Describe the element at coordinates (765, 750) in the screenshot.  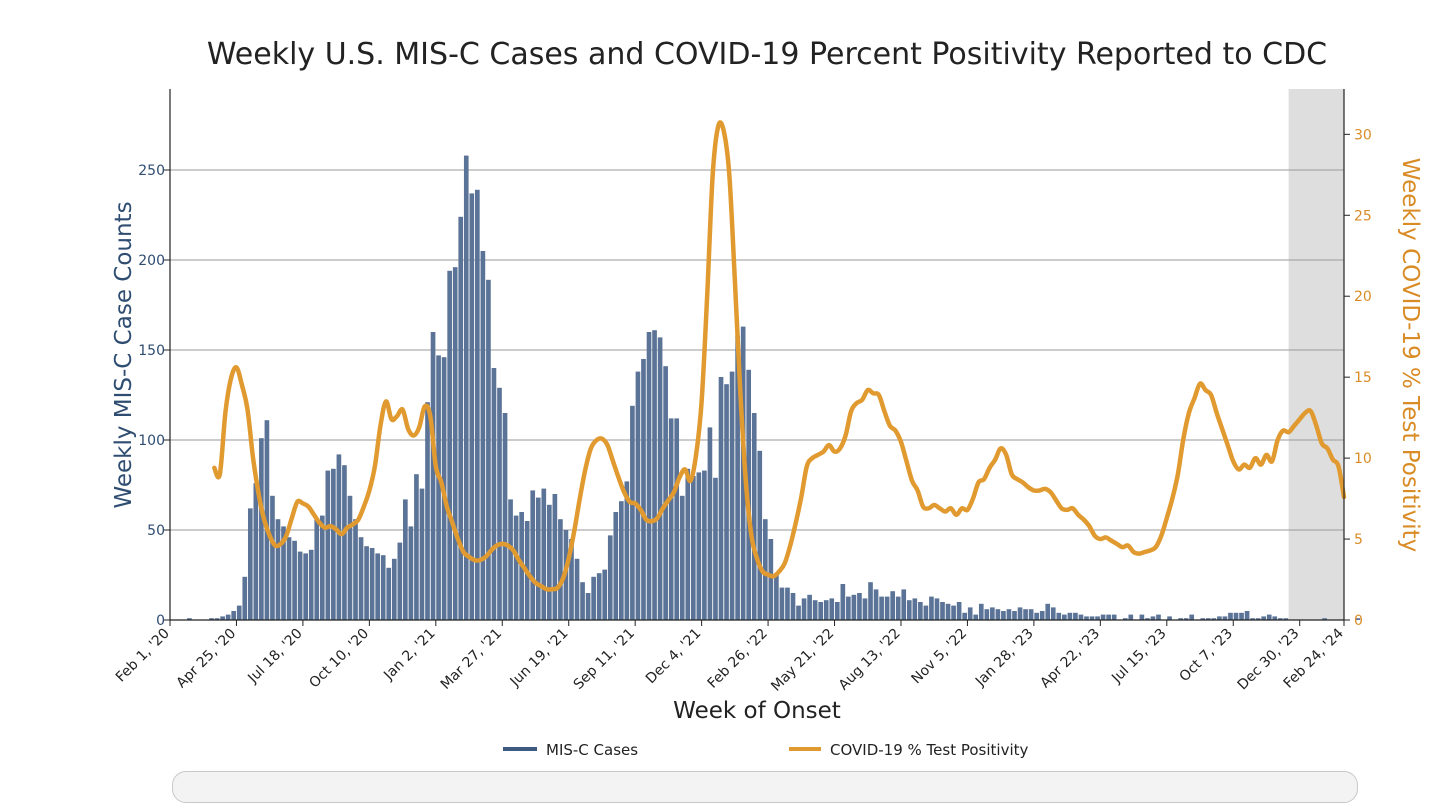
I see `legend: MIS-C Cases COVID-19 % Test Positivity` at that location.